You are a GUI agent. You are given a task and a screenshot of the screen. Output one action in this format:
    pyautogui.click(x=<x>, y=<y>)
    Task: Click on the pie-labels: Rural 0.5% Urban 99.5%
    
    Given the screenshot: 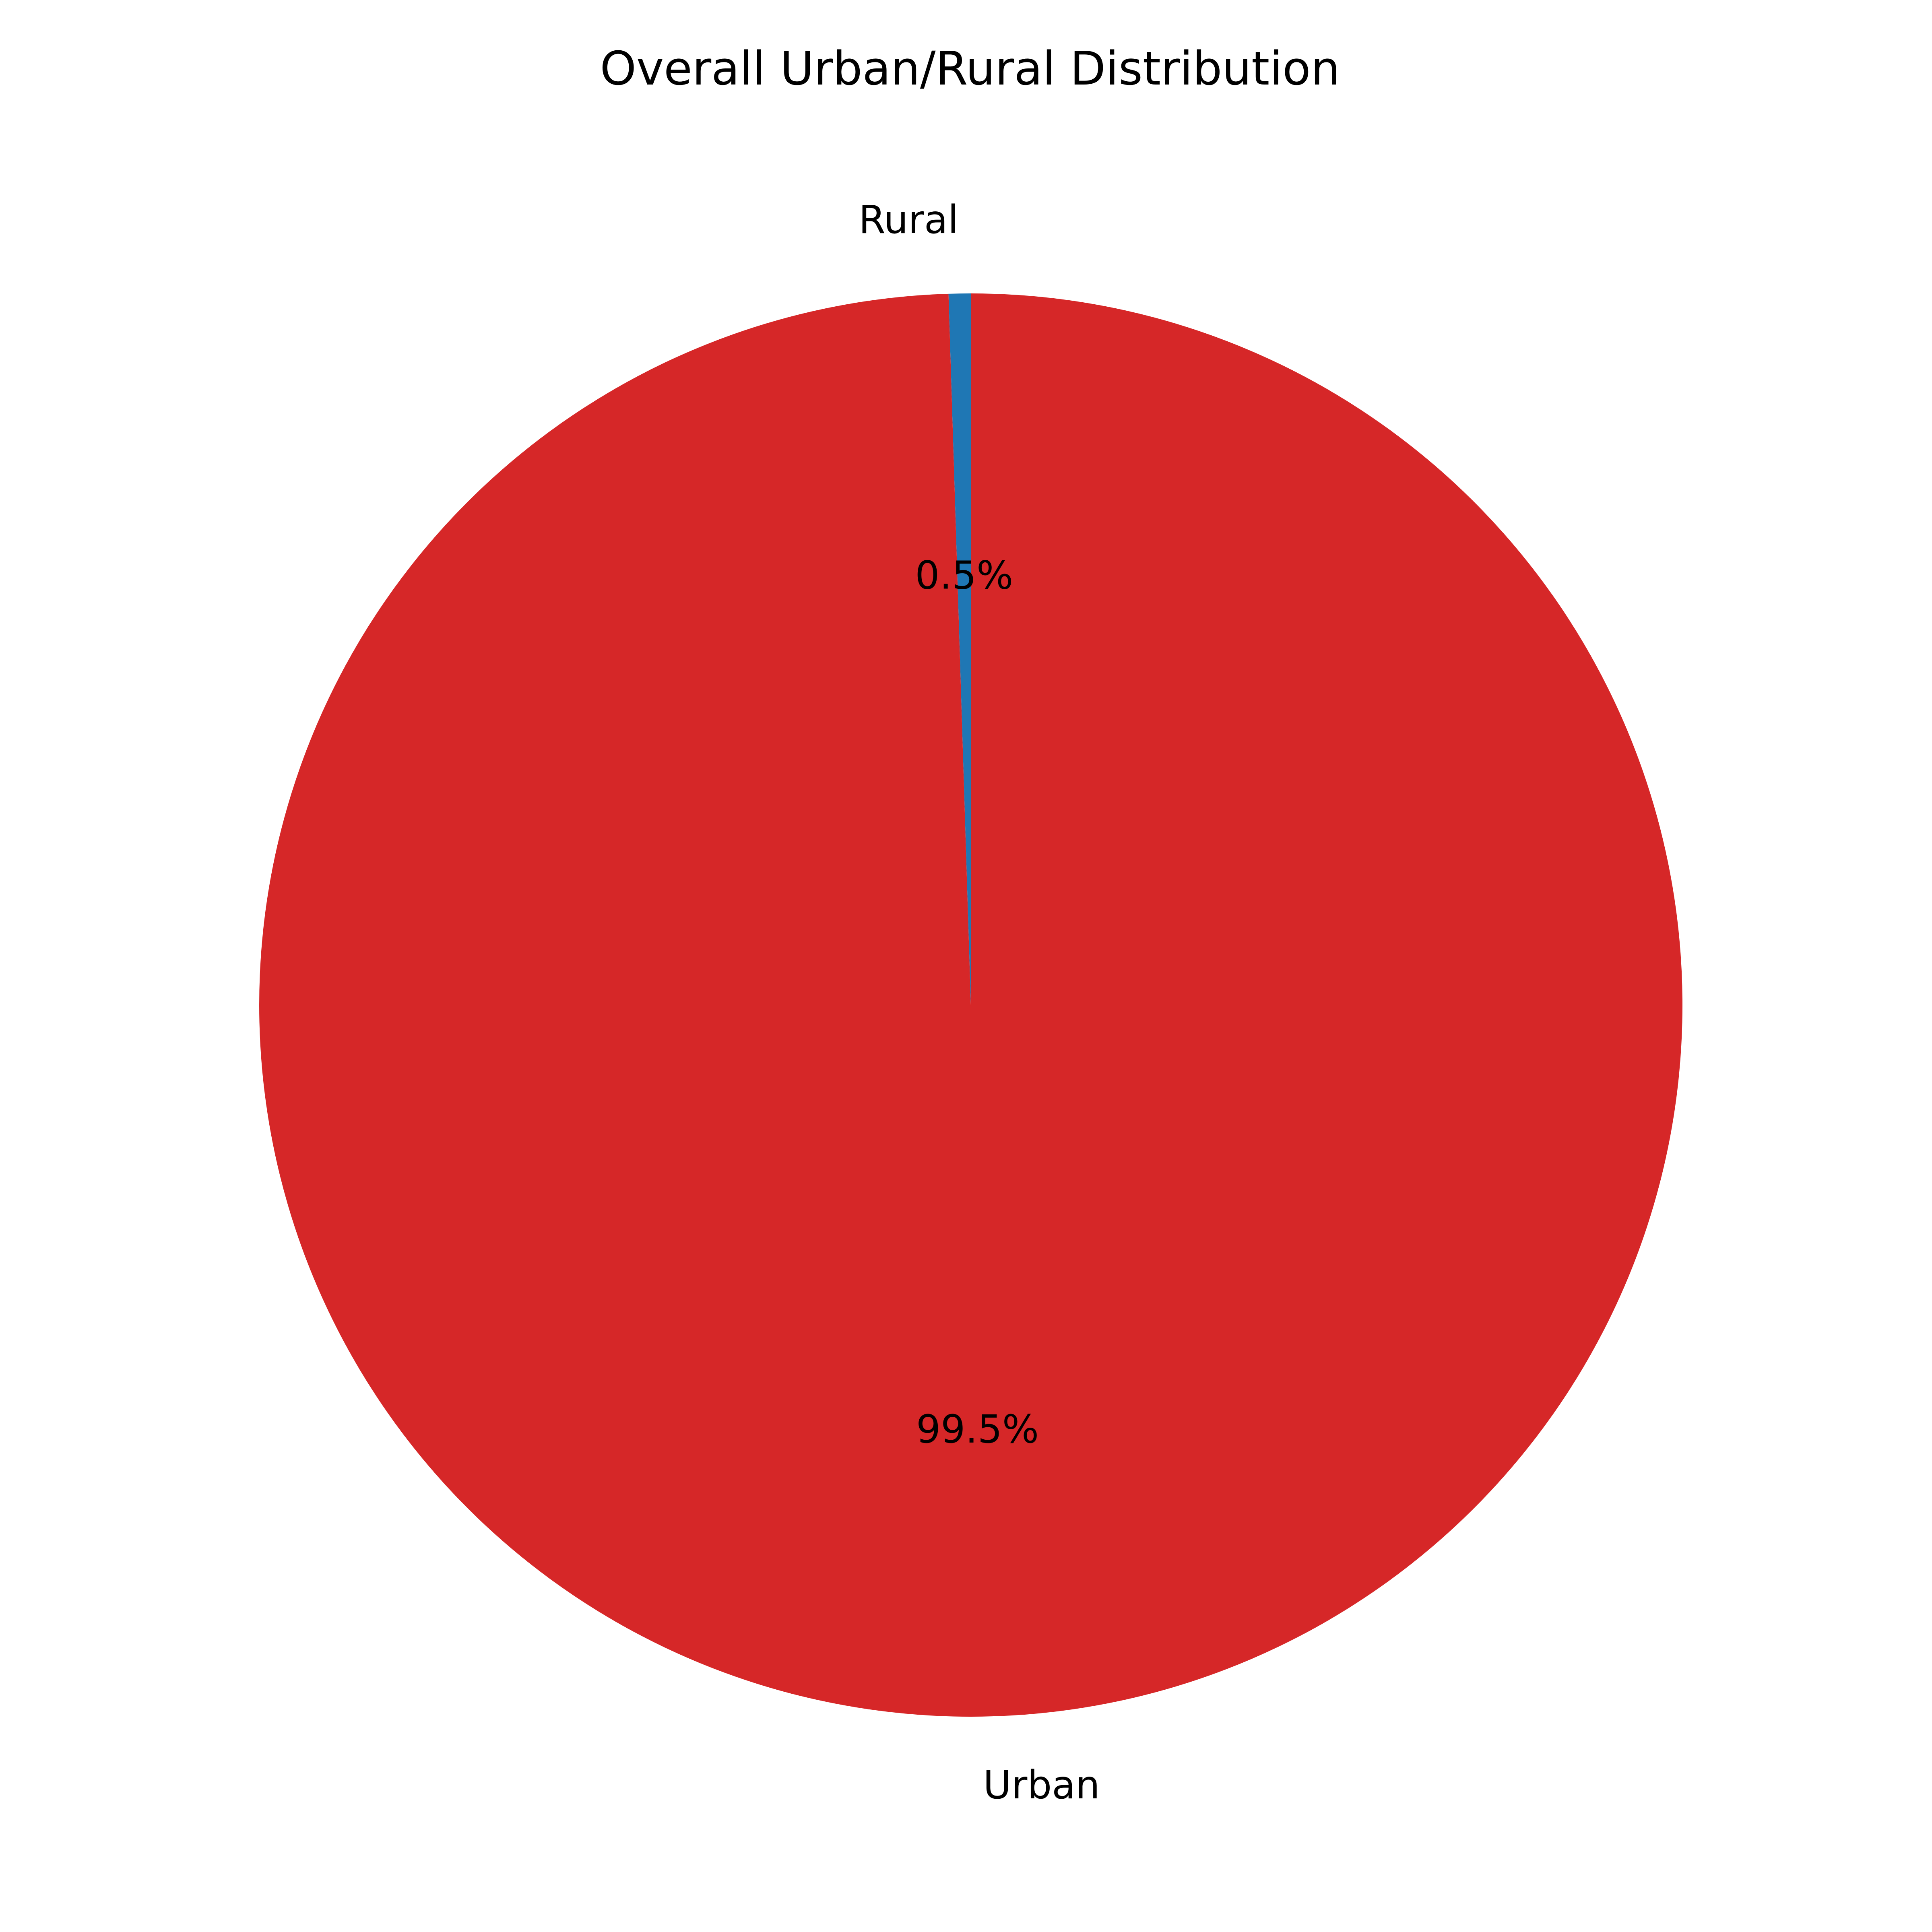 What is the action you would take?
    pyautogui.click(x=979, y=1002)
    